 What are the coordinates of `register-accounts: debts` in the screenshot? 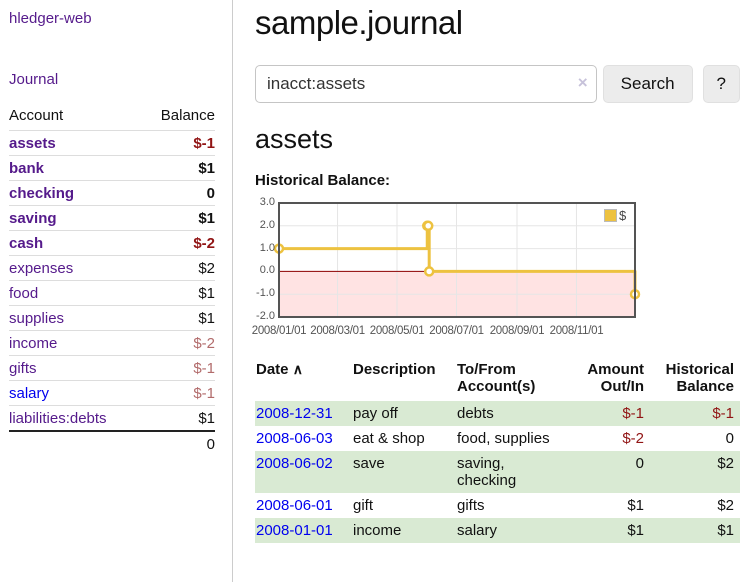 It's located at (475, 413).